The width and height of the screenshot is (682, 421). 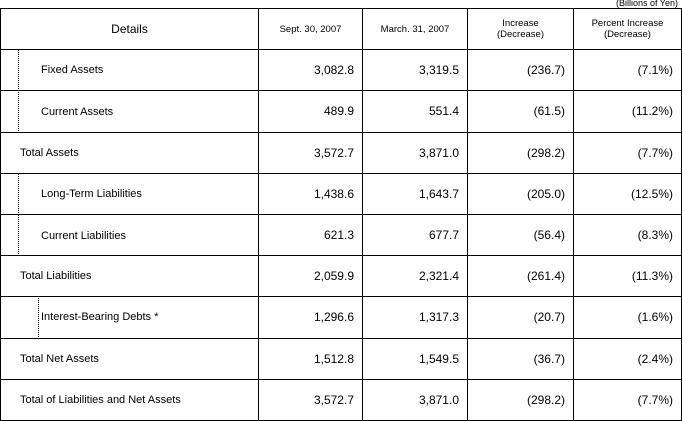 I want to click on row-label: Total Assets, so click(x=49, y=152).